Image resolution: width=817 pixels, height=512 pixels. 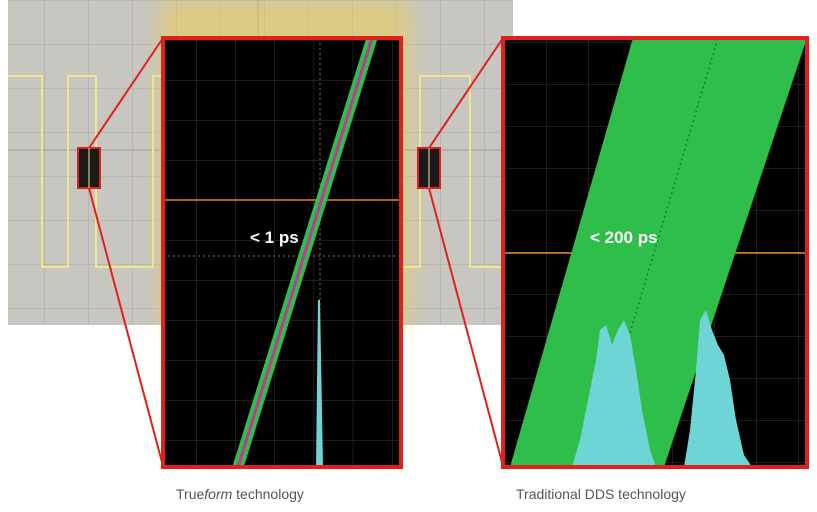 What do you see at coordinates (190, 494) in the screenshot?
I see `caption-prefix: True` at bounding box center [190, 494].